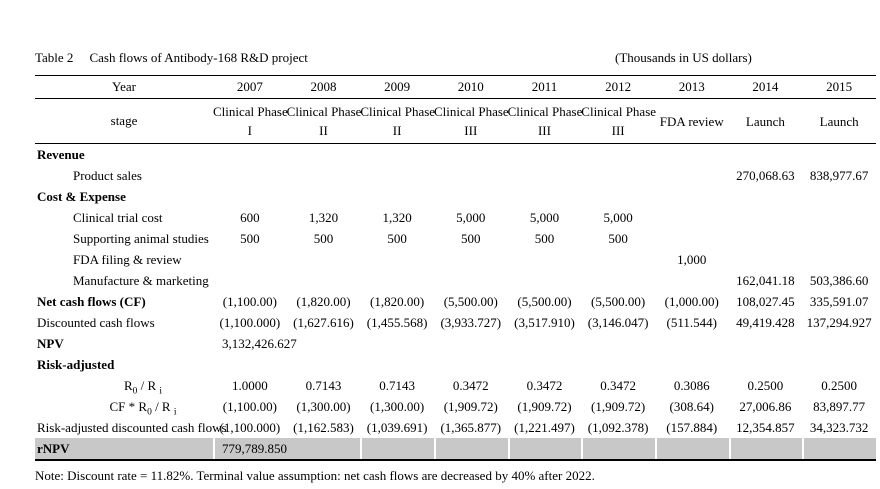 The image size is (880, 489). I want to click on value-cell: 0.3086, so click(691, 385).